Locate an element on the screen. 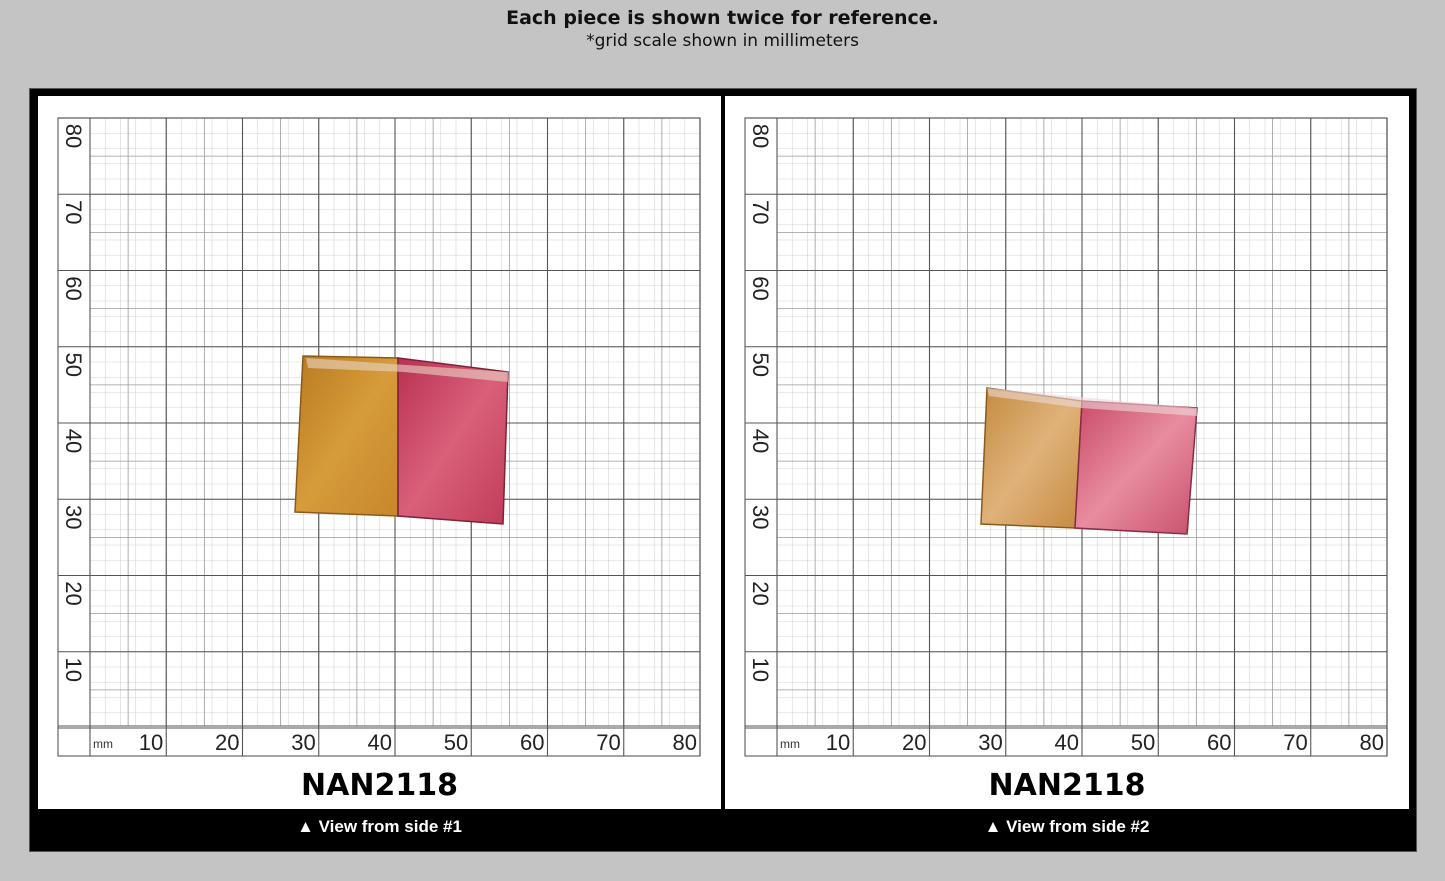 The height and width of the screenshot is (881, 1445). view-caption-side-2: ▲ View from side #2 is located at coordinates (1067, 826).